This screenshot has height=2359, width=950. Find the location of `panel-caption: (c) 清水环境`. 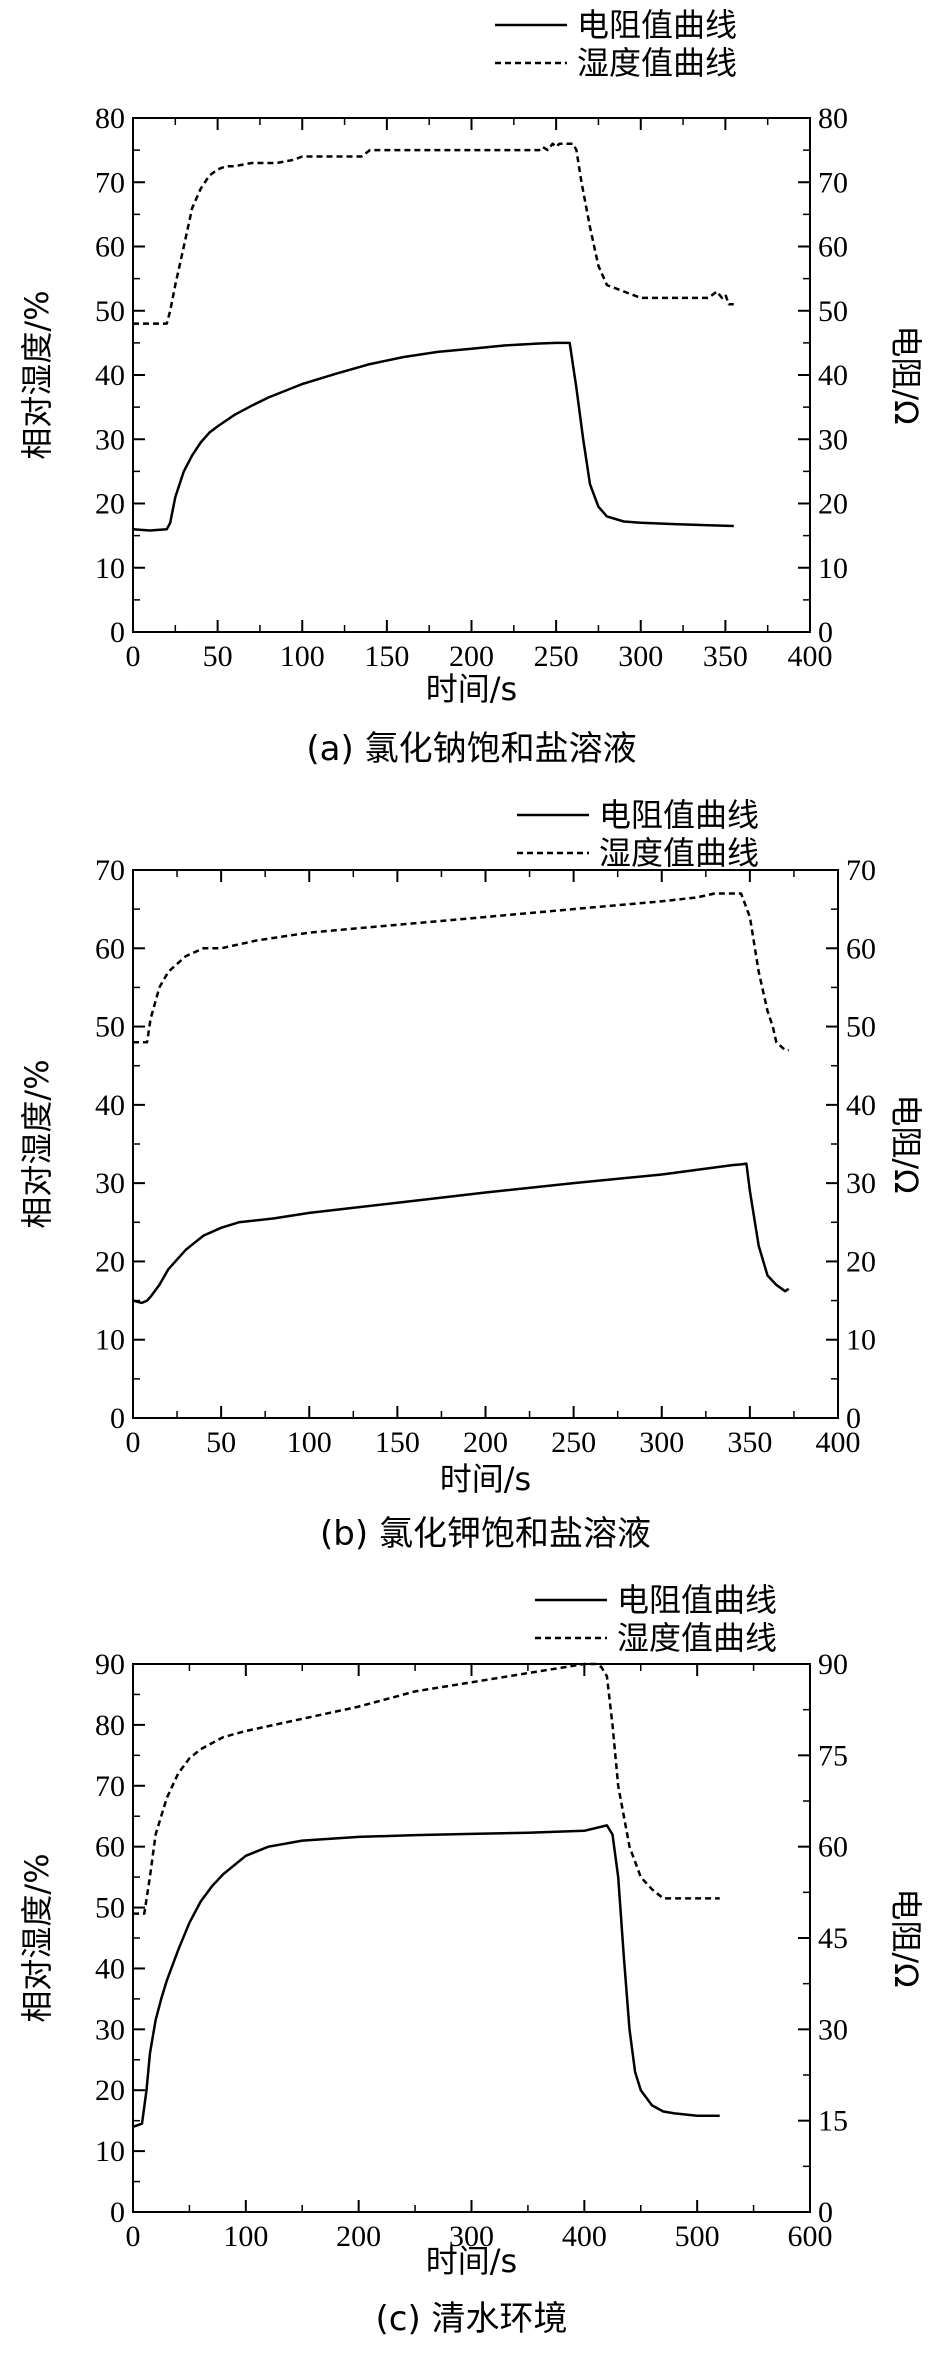

panel-caption: (c) 清水环境 is located at coordinates (471, 2319).